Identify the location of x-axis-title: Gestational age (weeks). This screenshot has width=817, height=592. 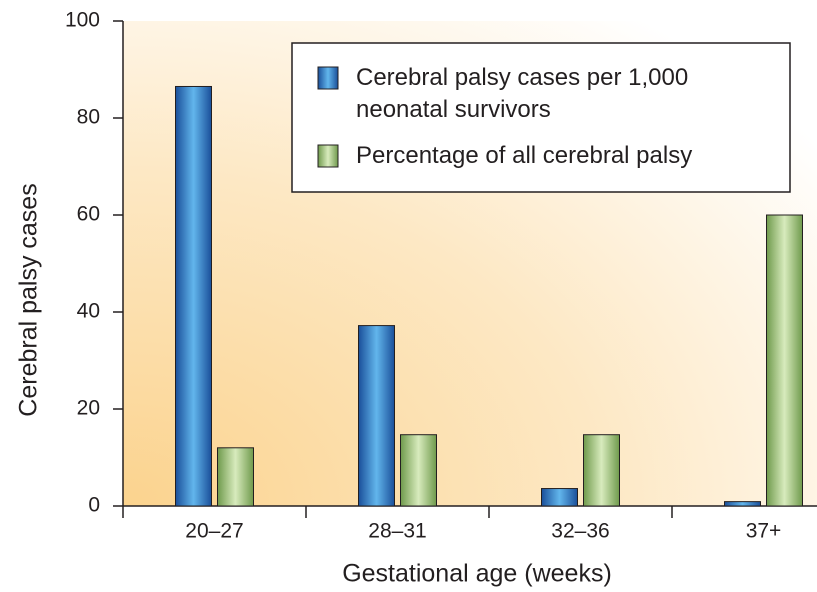
(477, 574).